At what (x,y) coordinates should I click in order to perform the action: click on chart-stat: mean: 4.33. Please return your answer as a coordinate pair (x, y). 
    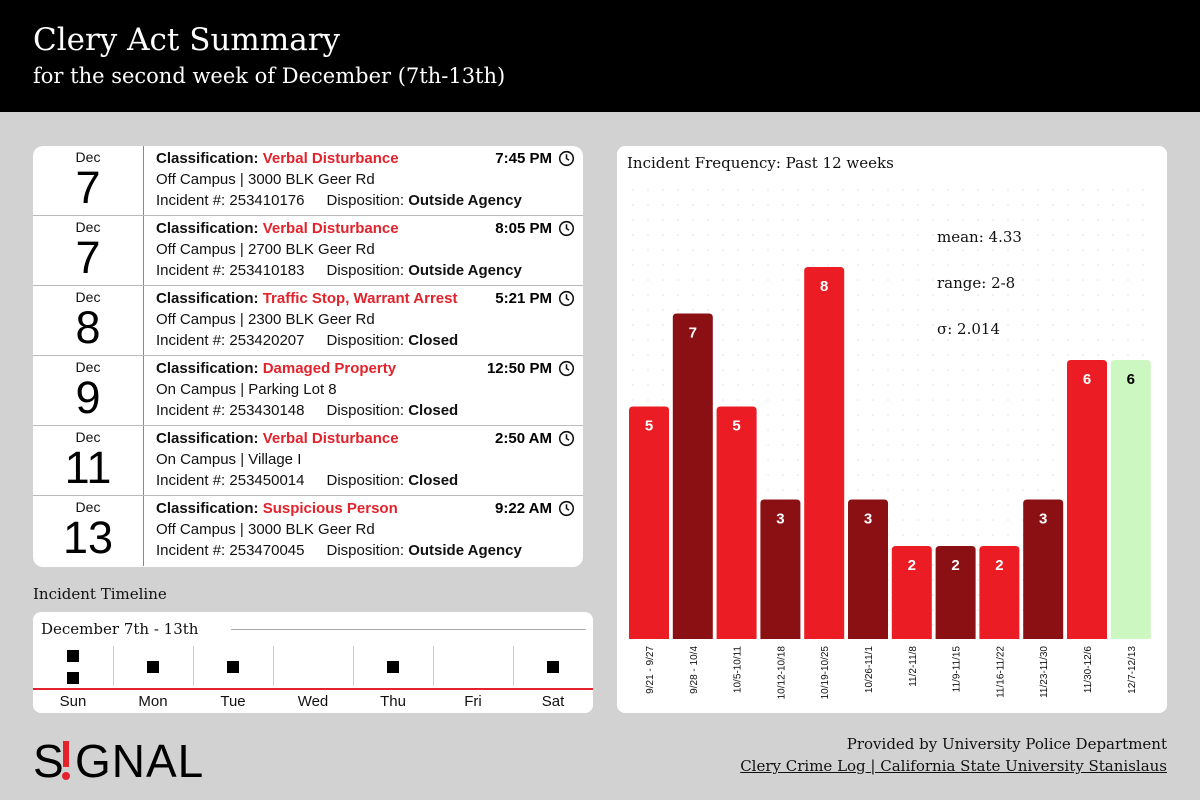
    Looking at the image, I should click on (979, 237).